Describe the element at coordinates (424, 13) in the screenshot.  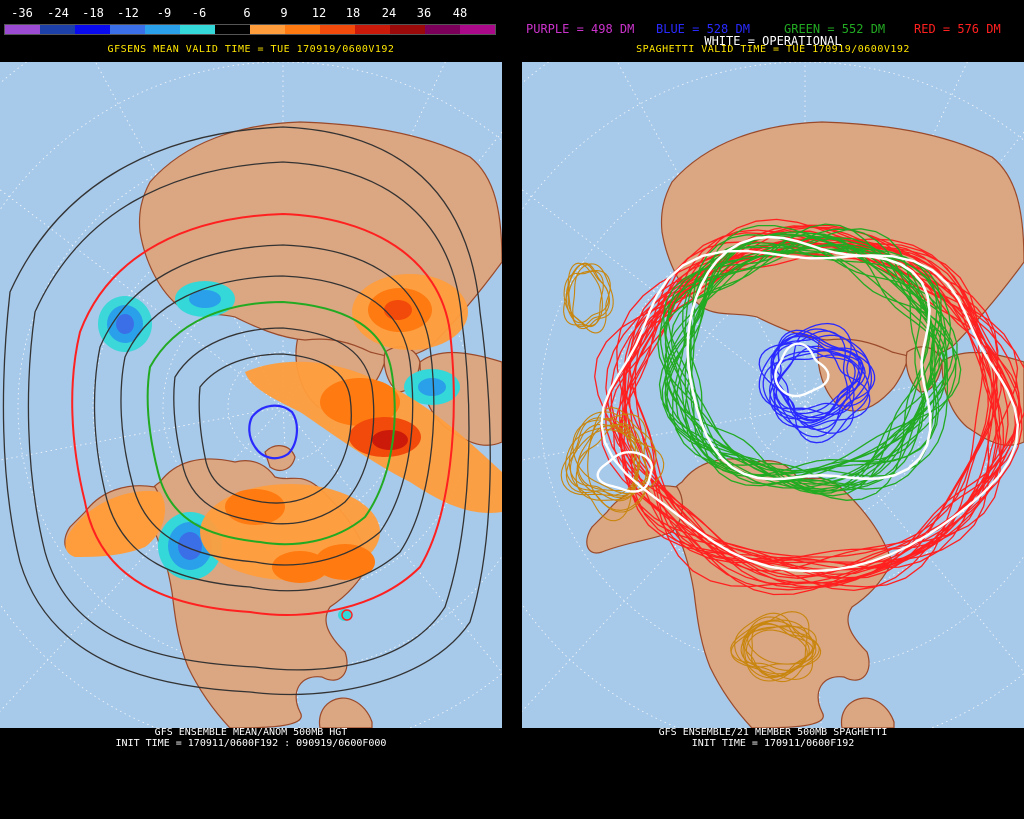
I see `colorbar-label: 36` at that location.